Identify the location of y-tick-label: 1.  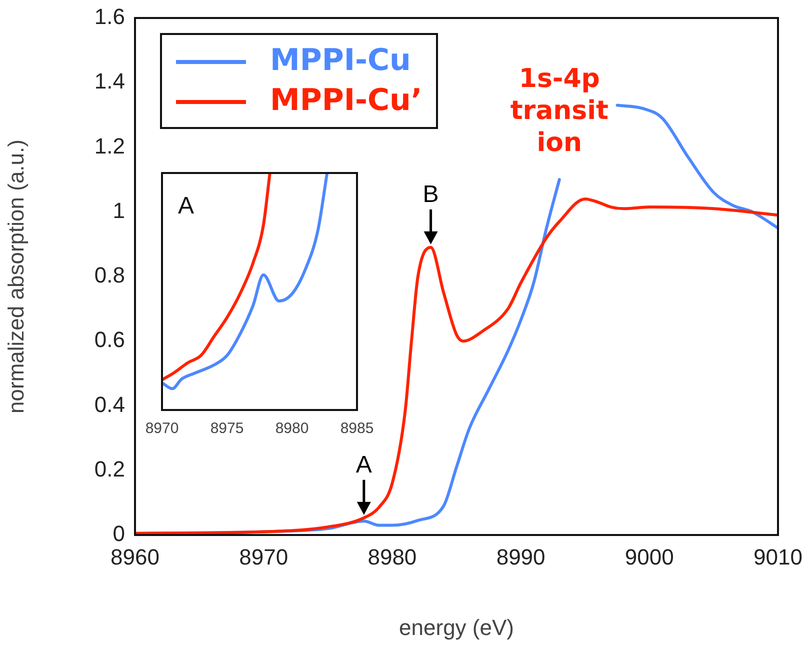
(118, 210).